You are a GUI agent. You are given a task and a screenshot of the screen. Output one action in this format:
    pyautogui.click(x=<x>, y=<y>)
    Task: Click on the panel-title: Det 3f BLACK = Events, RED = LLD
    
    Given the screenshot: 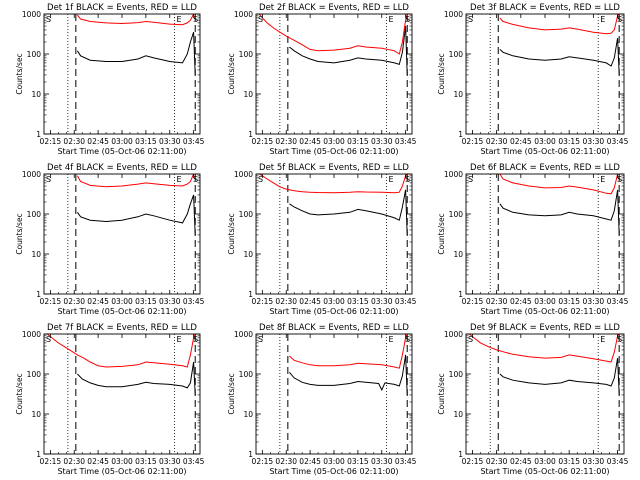 What is the action you would take?
    pyautogui.click(x=545, y=8)
    